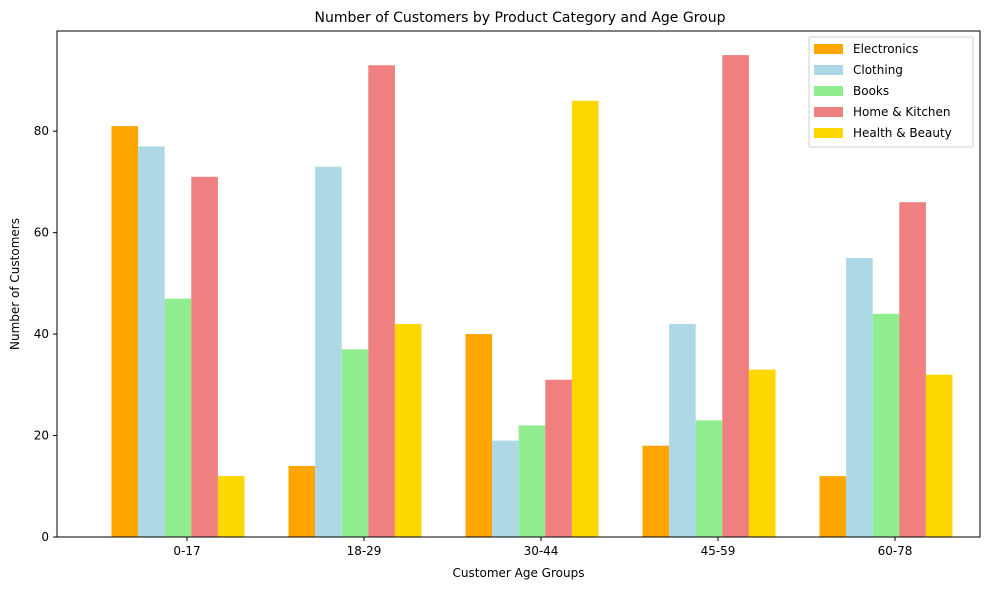 The image size is (989, 590). I want to click on legend-label: Books, so click(871, 91).